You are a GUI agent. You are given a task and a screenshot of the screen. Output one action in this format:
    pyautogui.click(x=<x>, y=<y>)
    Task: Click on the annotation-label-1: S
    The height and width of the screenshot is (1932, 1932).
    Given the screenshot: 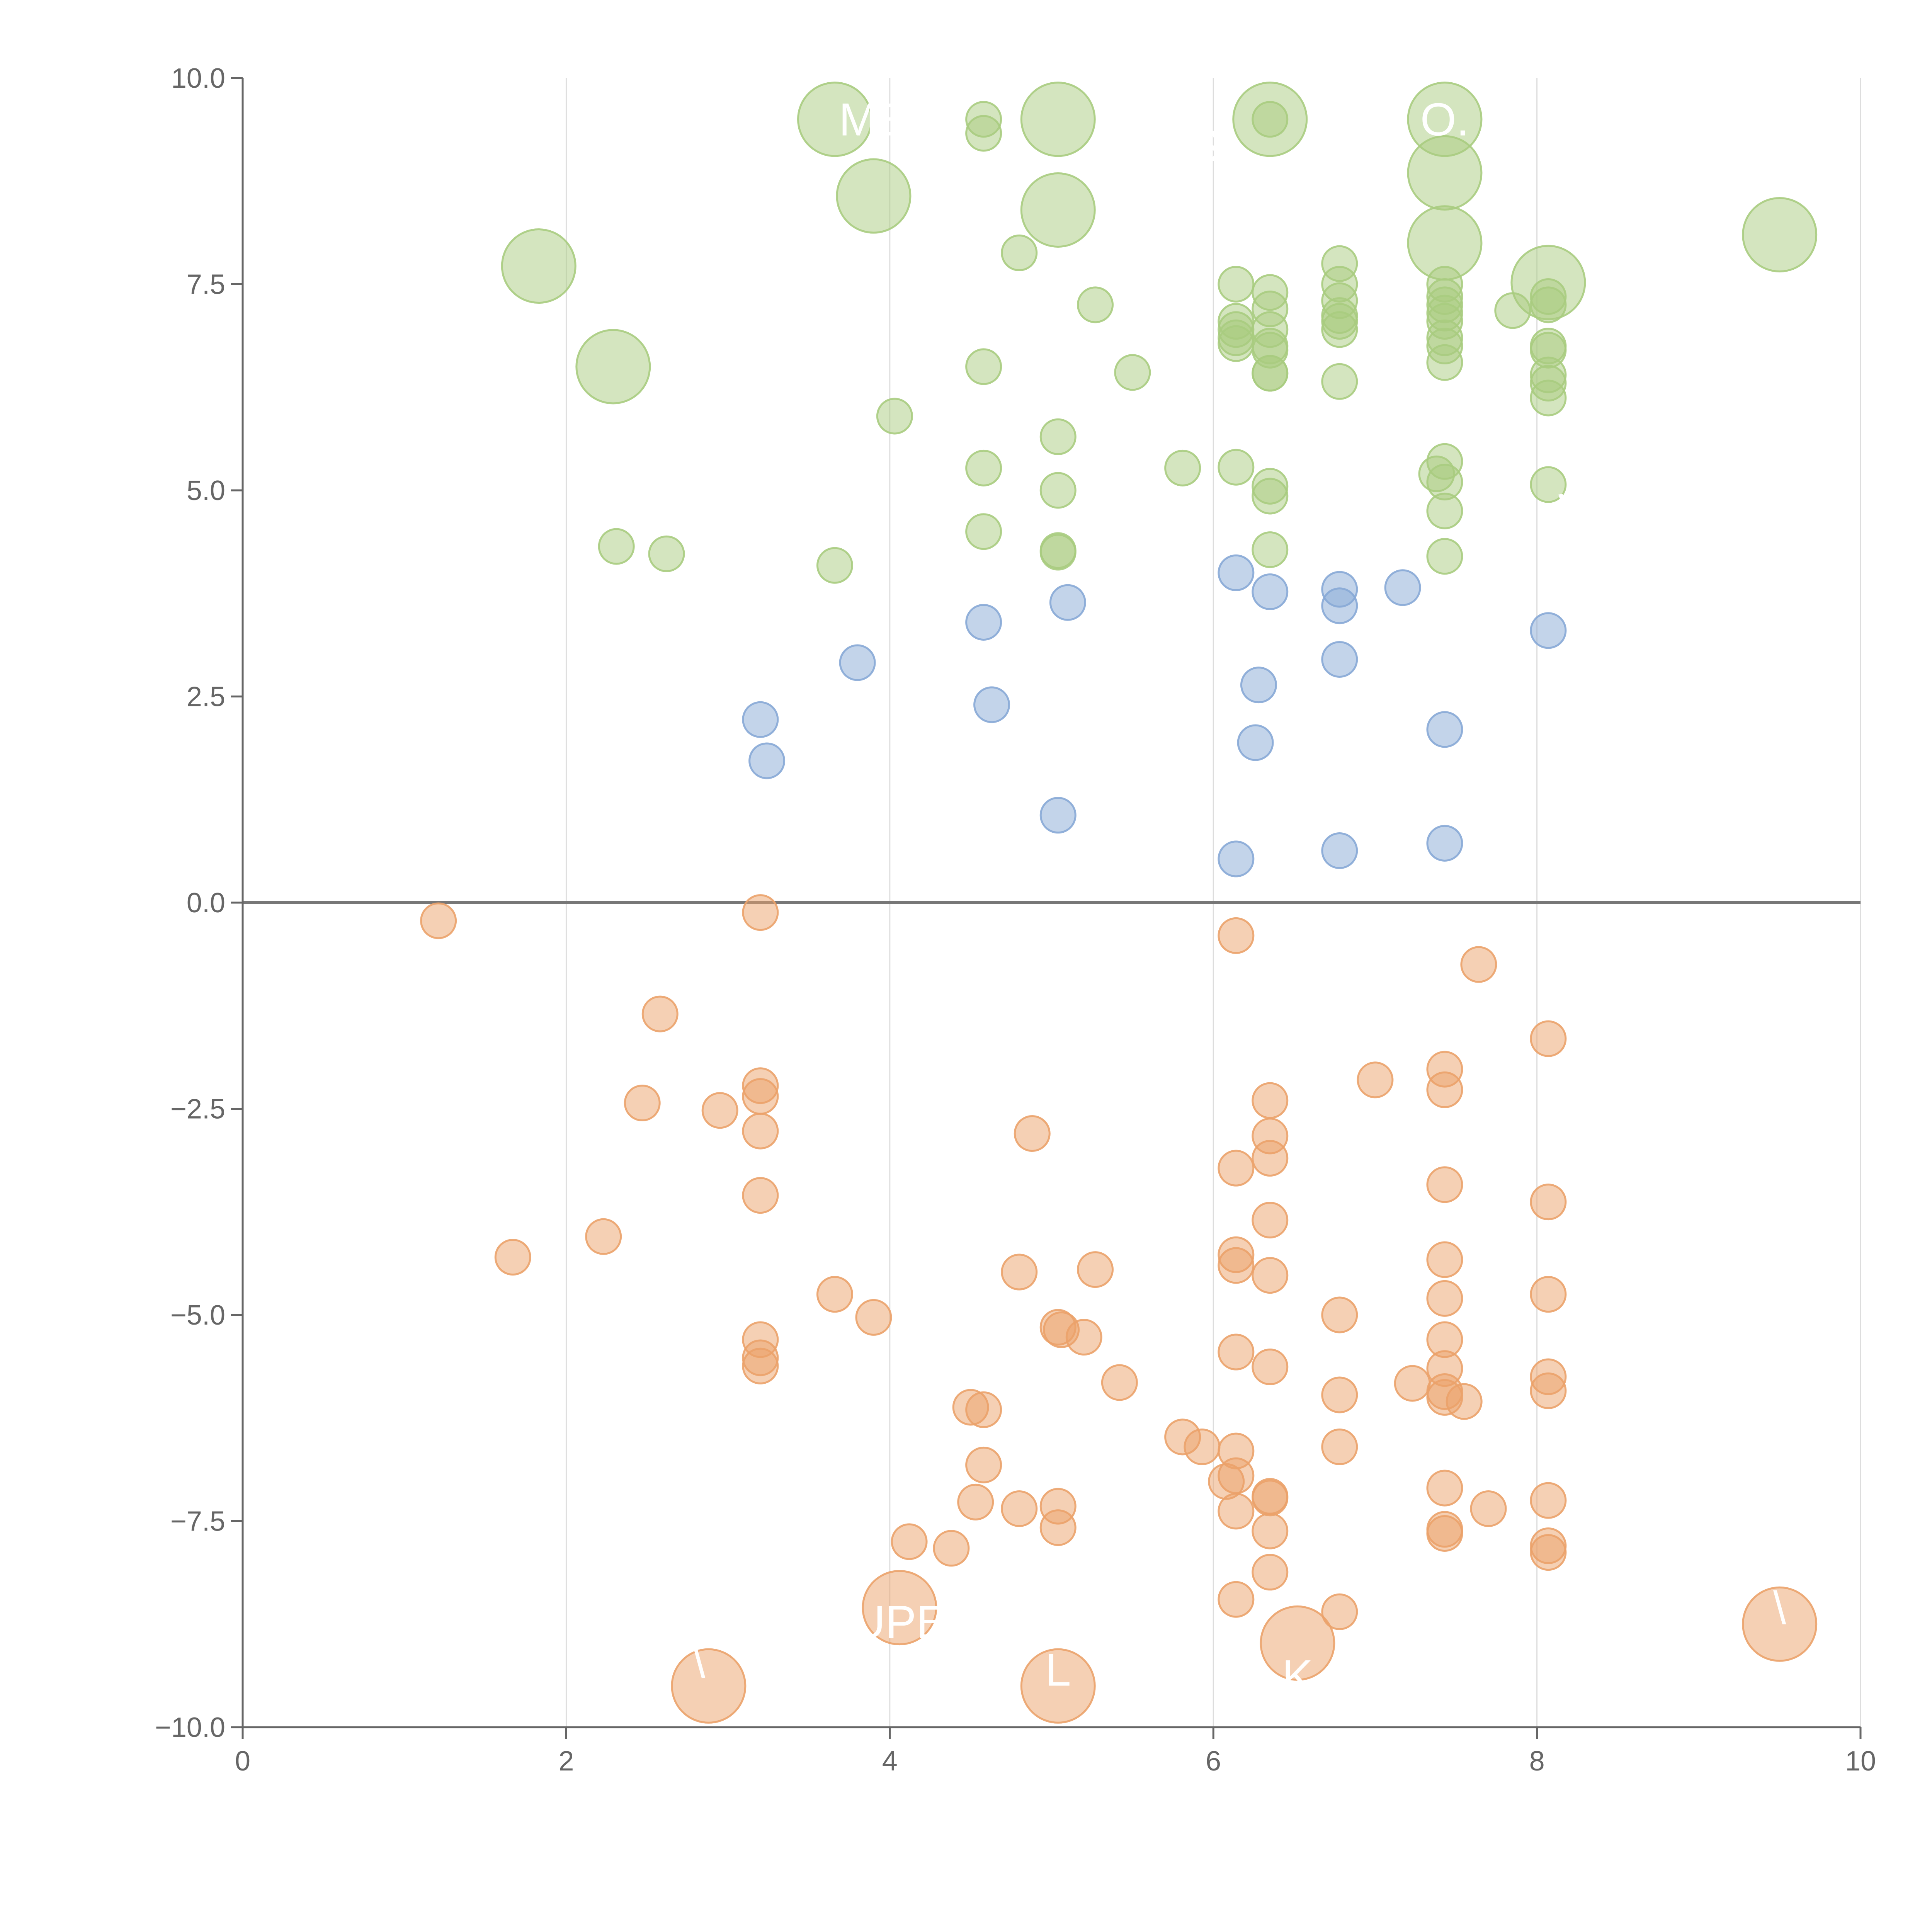 What is the action you would take?
    pyautogui.click(x=1205, y=146)
    